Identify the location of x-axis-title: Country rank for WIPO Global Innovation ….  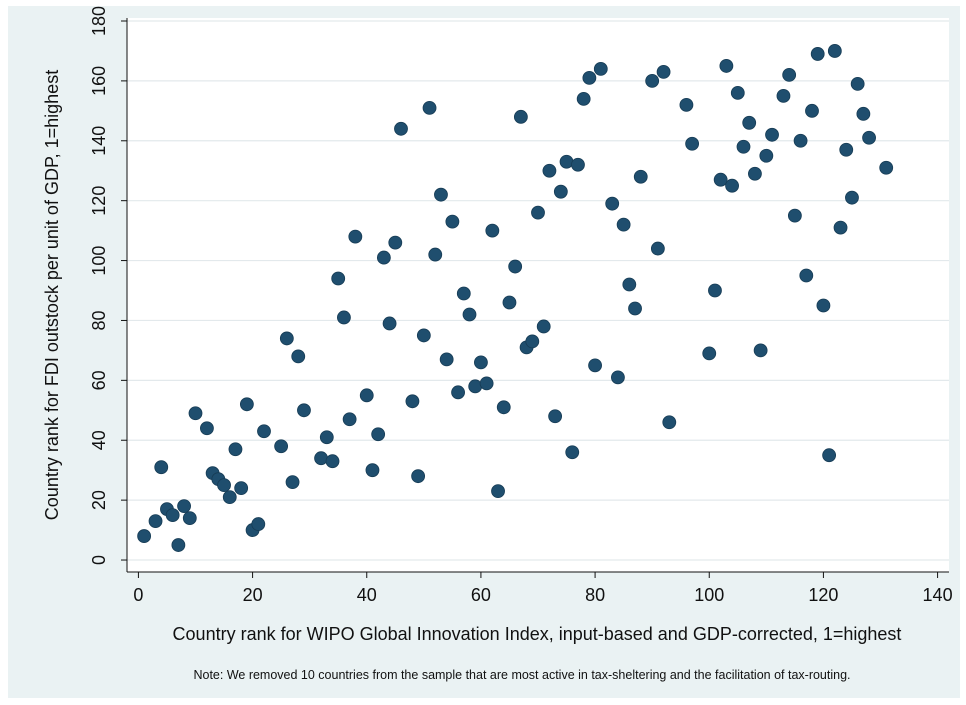
(537, 634).